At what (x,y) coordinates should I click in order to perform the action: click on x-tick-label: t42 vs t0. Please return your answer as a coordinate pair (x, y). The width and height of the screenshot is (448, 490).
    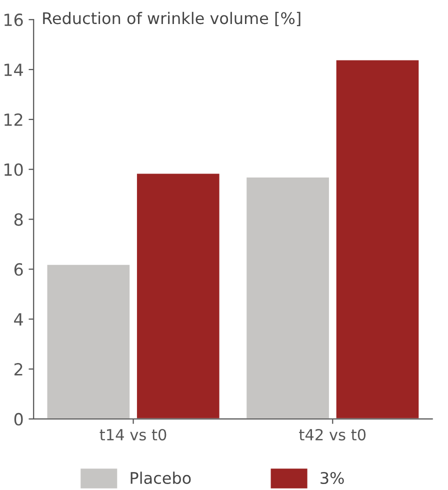
    Looking at the image, I should click on (332, 434).